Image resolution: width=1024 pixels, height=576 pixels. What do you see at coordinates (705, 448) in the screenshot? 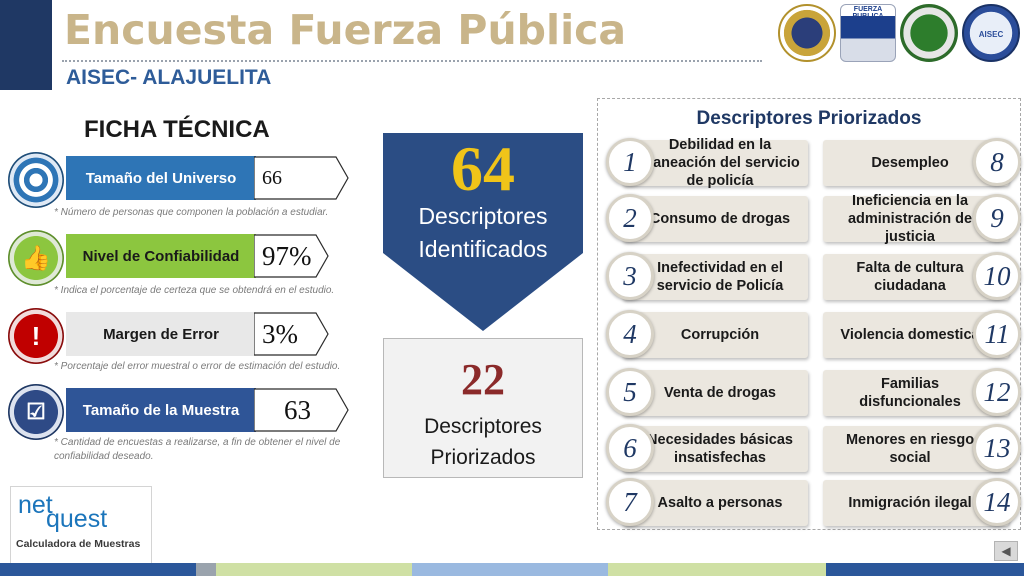
I see `descriptor-item-6: Necesidades básicas insatisfechas 6` at bounding box center [705, 448].